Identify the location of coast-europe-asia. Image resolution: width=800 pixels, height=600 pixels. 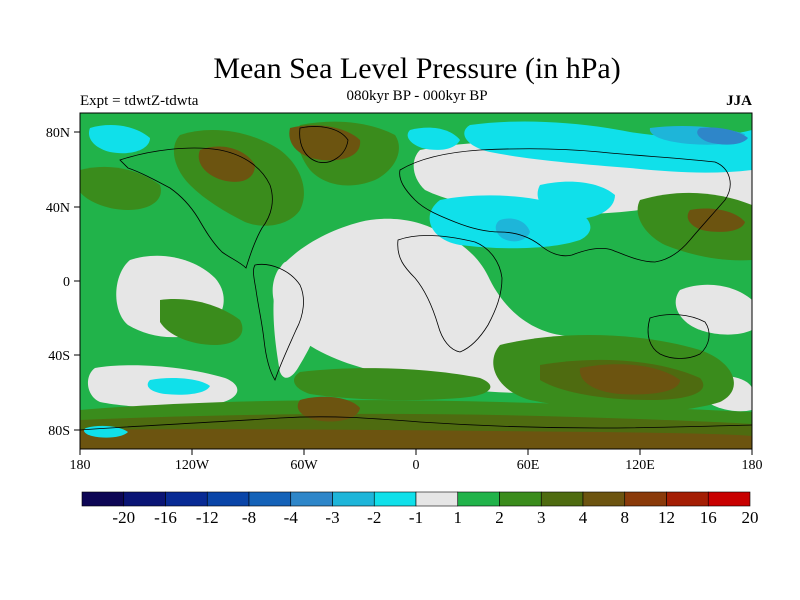
(565, 205).